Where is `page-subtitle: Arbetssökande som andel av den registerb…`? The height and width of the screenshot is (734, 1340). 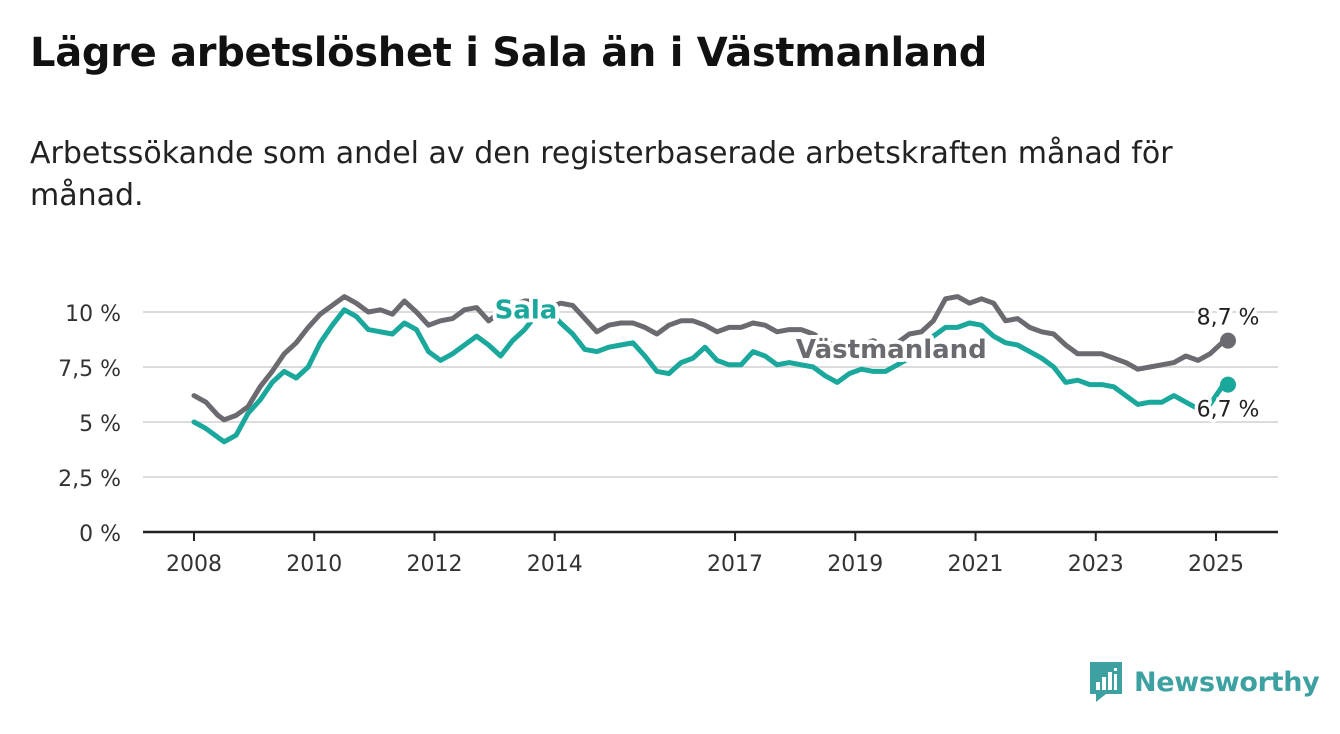 page-subtitle: Arbetssökande som andel av den registerb… is located at coordinates (601, 174).